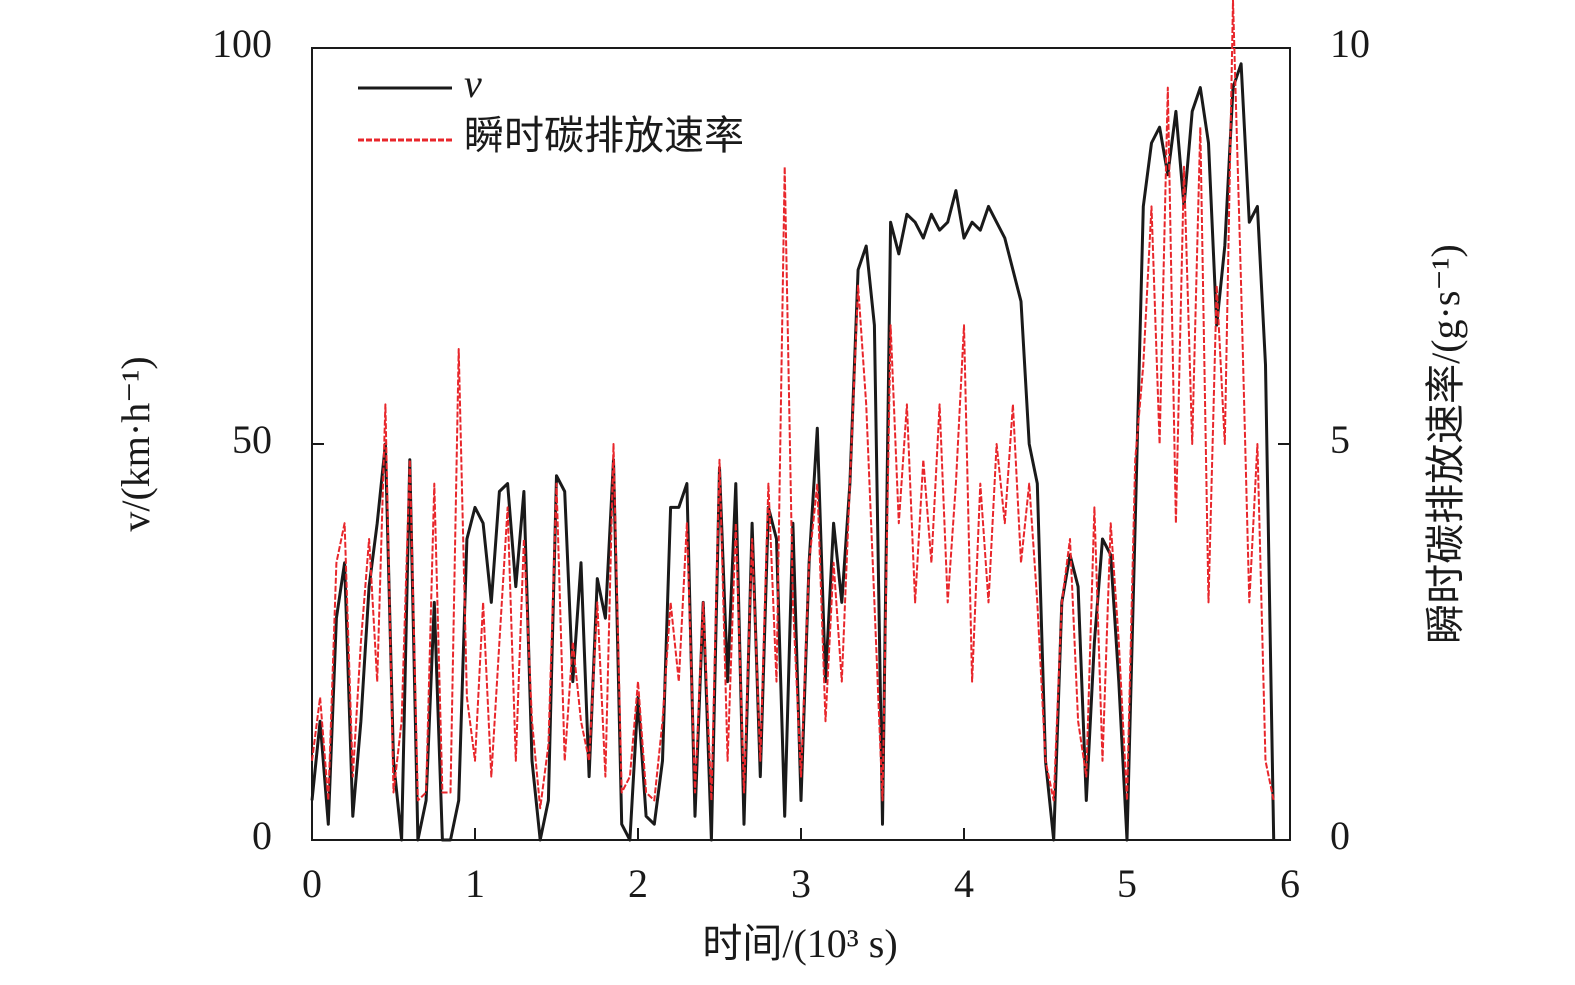 This screenshot has width=1575, height=985. Describe the element at coordinates (1127, 883) in the screenshot. I see `x-tick-label: 5` at that location.